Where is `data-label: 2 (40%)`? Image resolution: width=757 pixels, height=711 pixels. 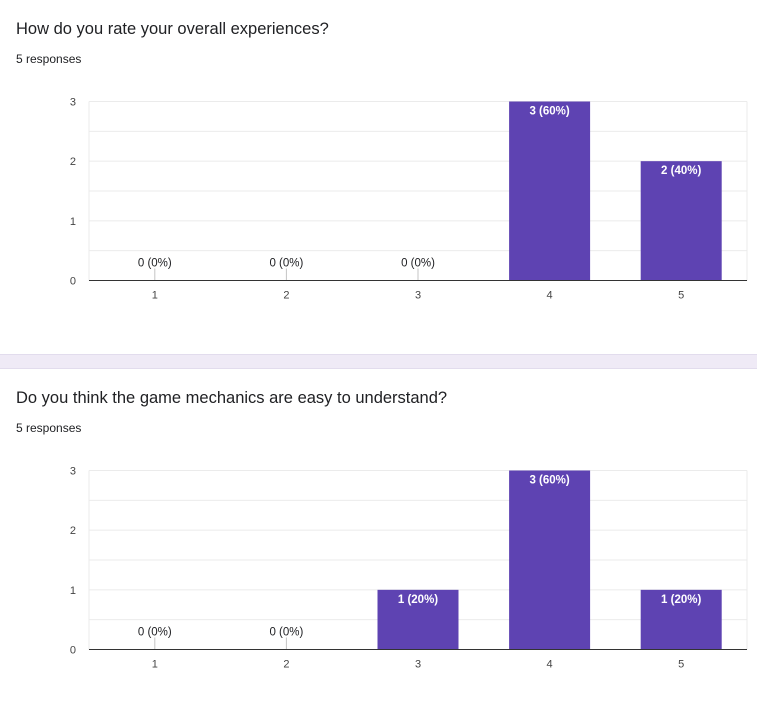 data-label: 2 (40%) is located at coordinates (681, 171).